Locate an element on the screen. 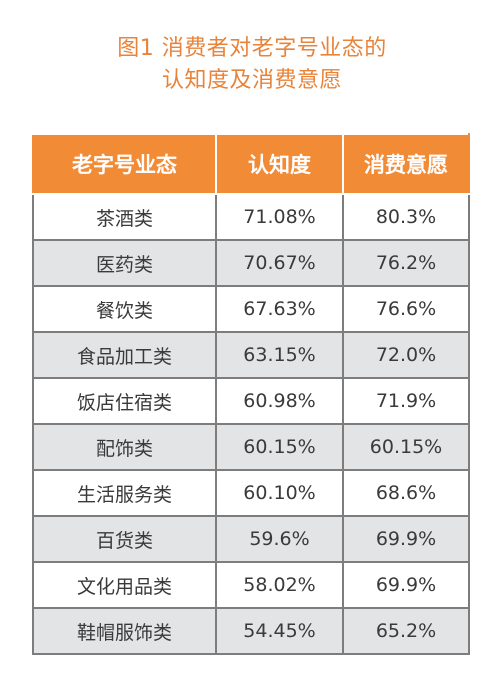 The width and height of the screenshot is (504, 677). cell-purchase-intent: 76.2% is located at coordinates (406, 263).